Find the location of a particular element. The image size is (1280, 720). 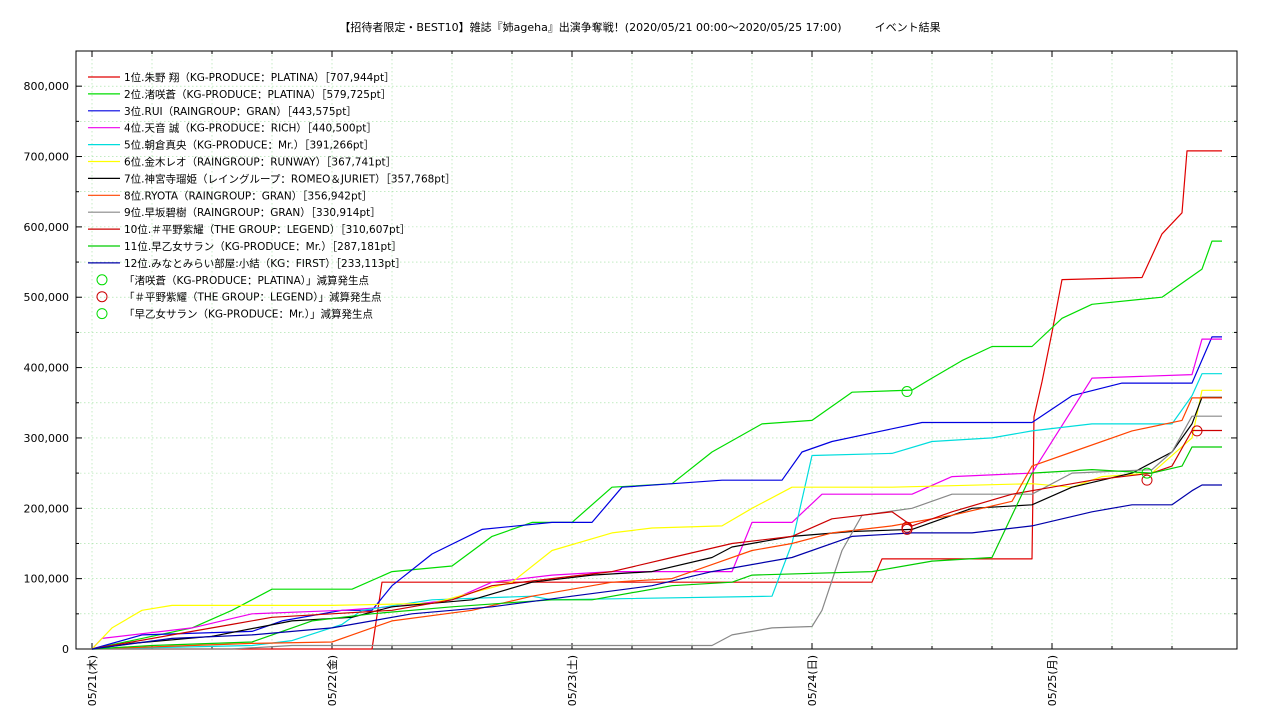

legend-label: 10位.＃平野紫耀（THE GROUP：LEGEND）［310,607pt］ is located at coordinates (267, 229).